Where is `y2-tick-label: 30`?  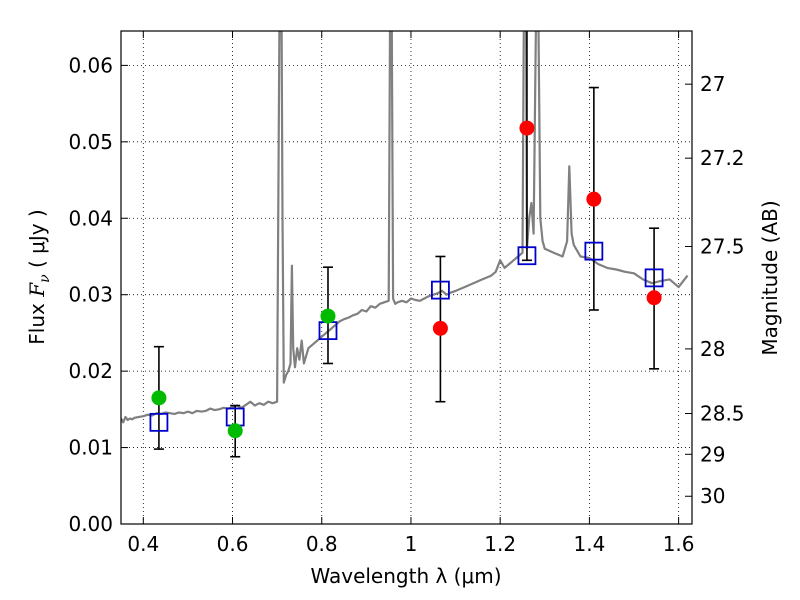 y2-tick-label: 30 is located at coordinates (712, 496).